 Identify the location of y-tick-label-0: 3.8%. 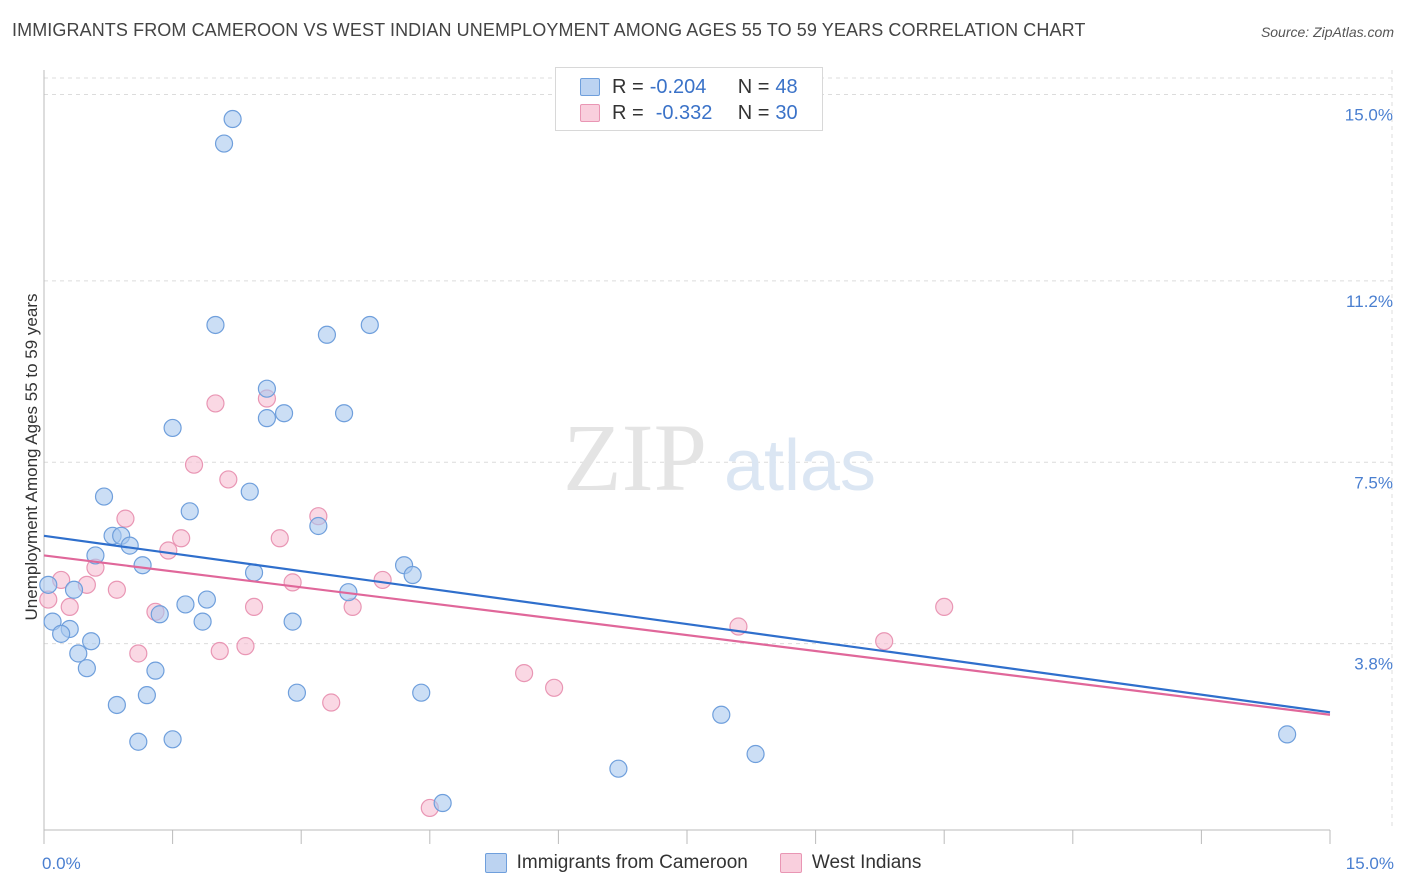
(1373, 664).